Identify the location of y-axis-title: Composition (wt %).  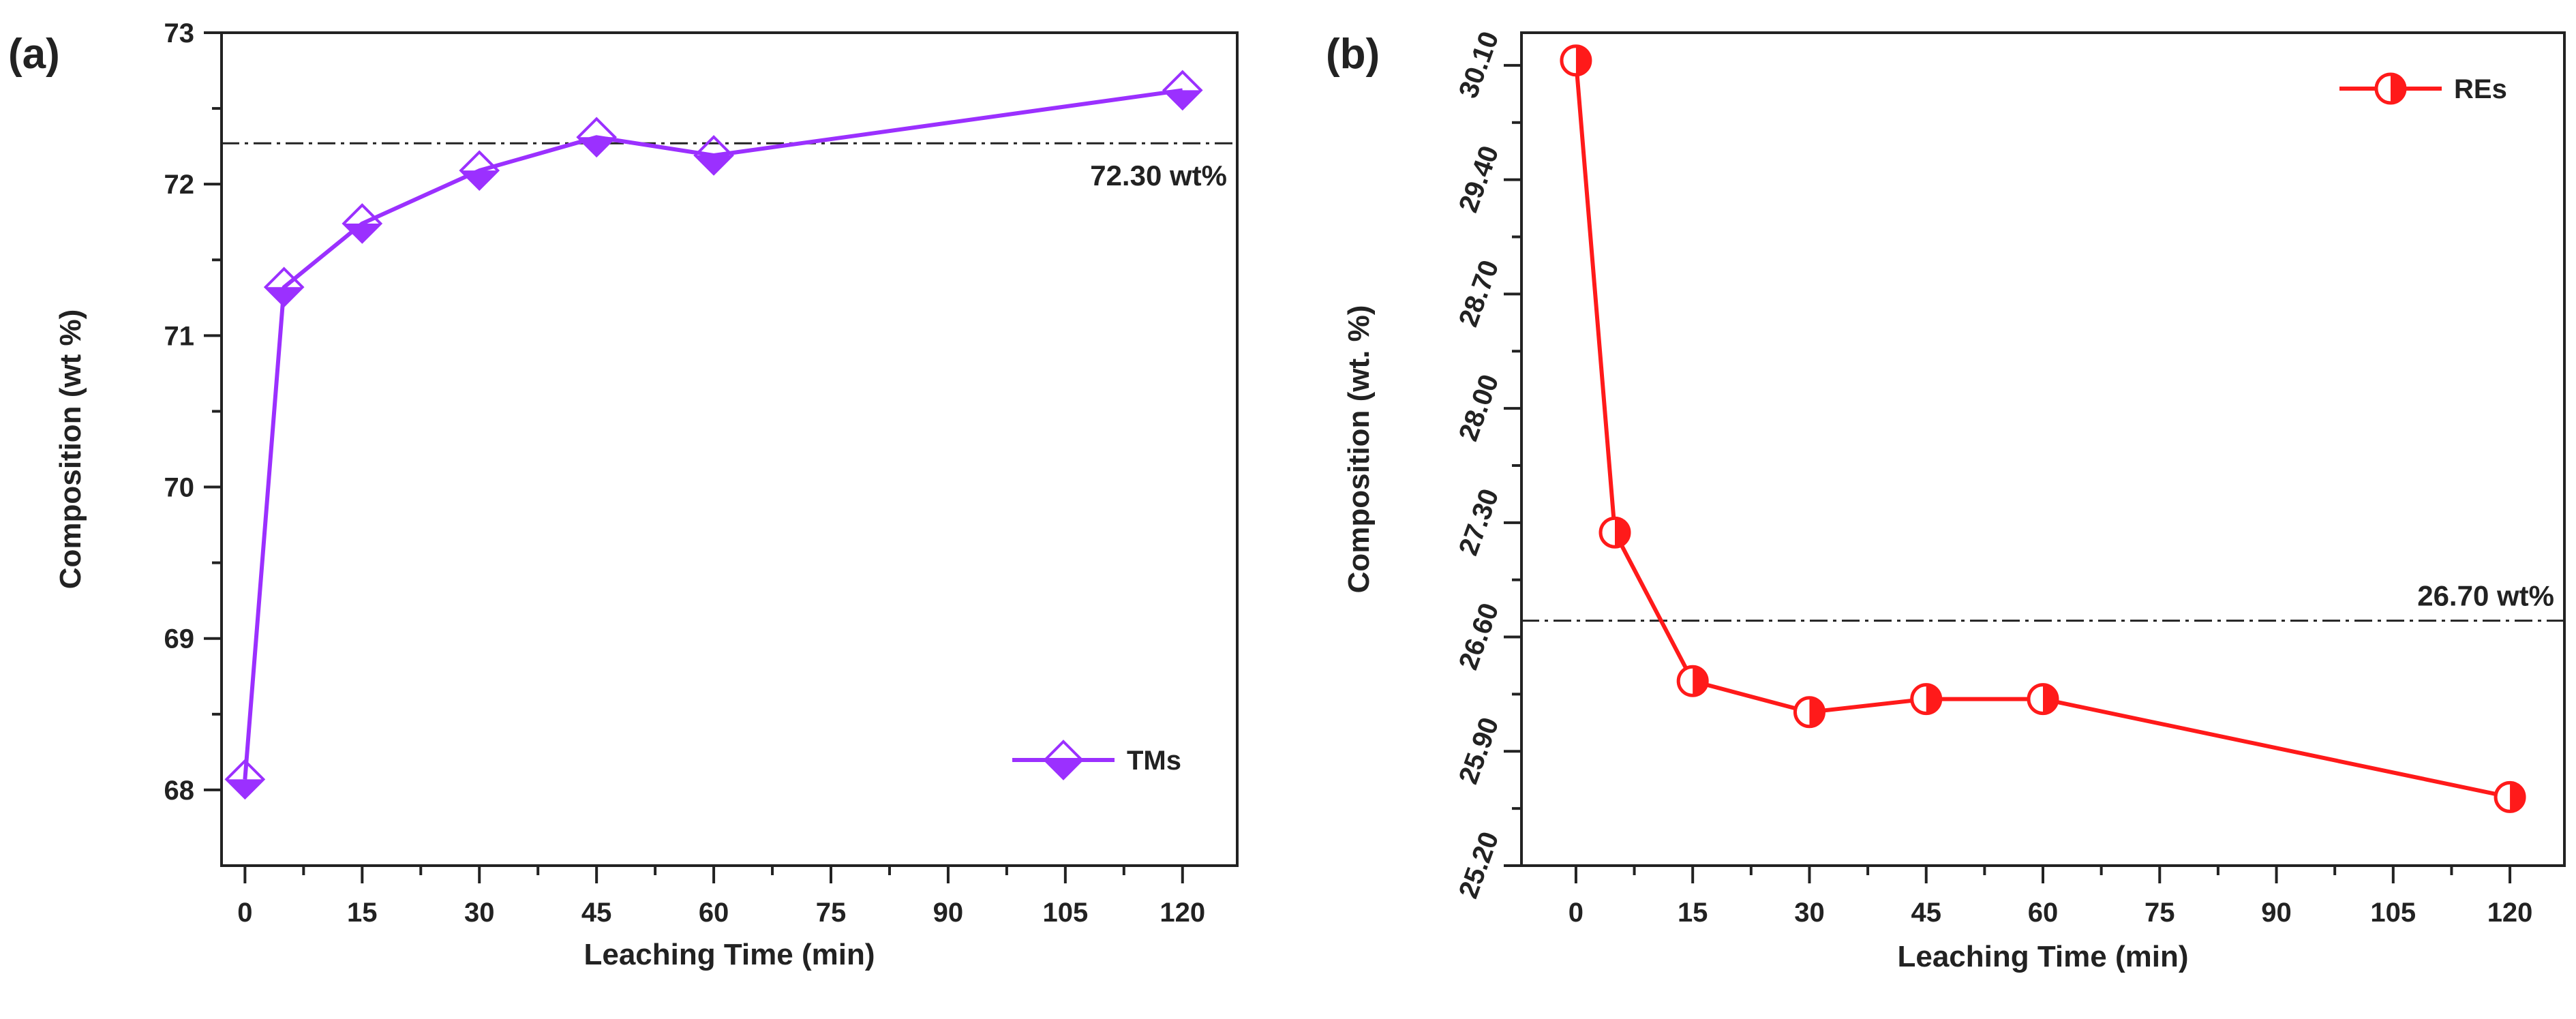
(70, 449).